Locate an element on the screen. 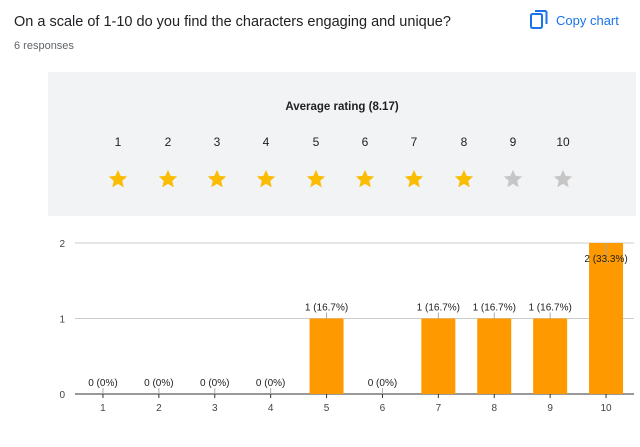  rating-option-2: 2 is located at coordinates (168, 162).